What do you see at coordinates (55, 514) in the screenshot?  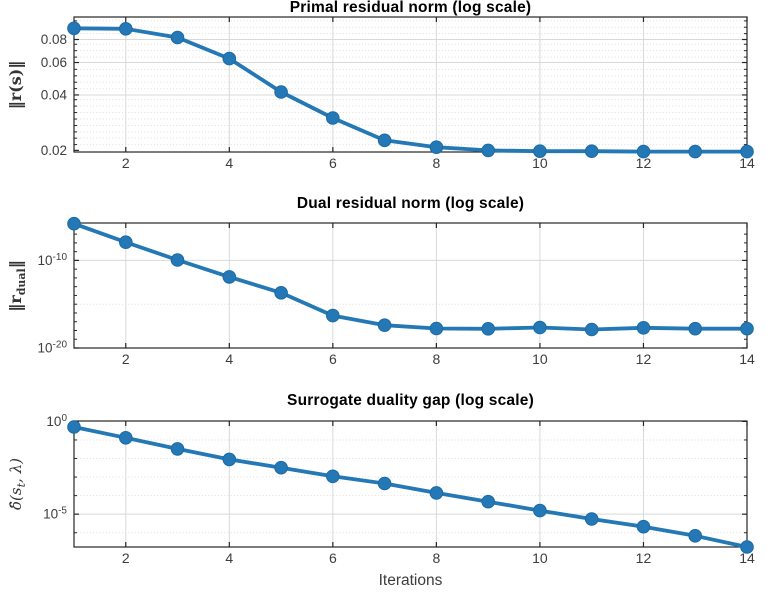 I see `svg-text: 10⁻⁵` at bounding box center [55, 514].